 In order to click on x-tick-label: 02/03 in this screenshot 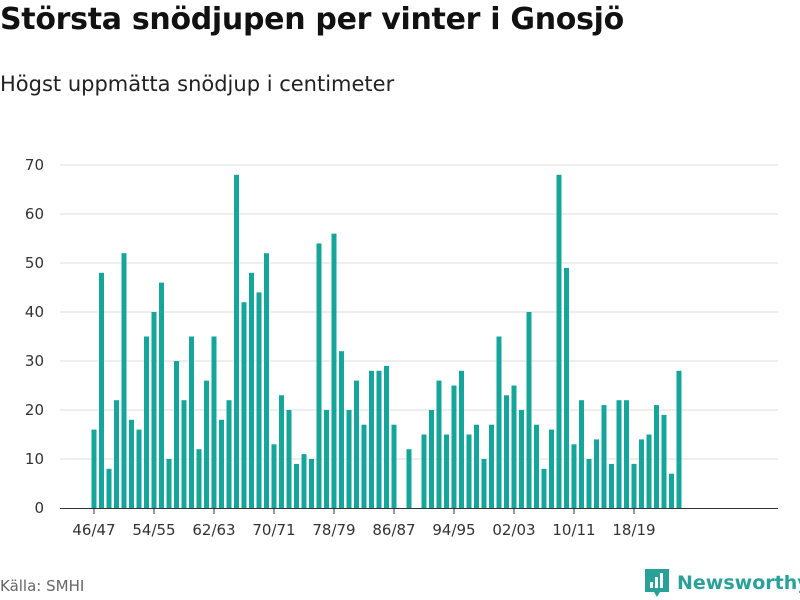, I will do `click(513, 530)`.